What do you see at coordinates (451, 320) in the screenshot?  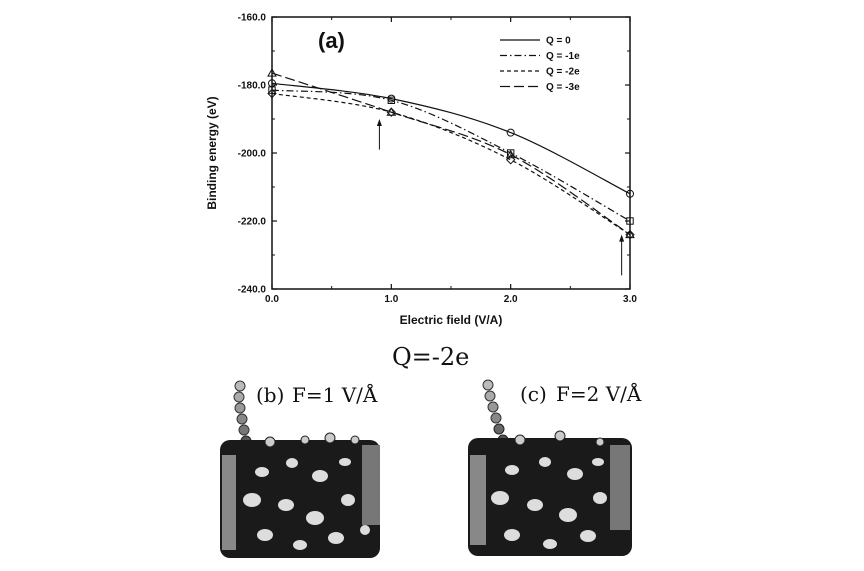 I see `x-axis-label: Electric field (V/A)` at bounding box center [451, 320].